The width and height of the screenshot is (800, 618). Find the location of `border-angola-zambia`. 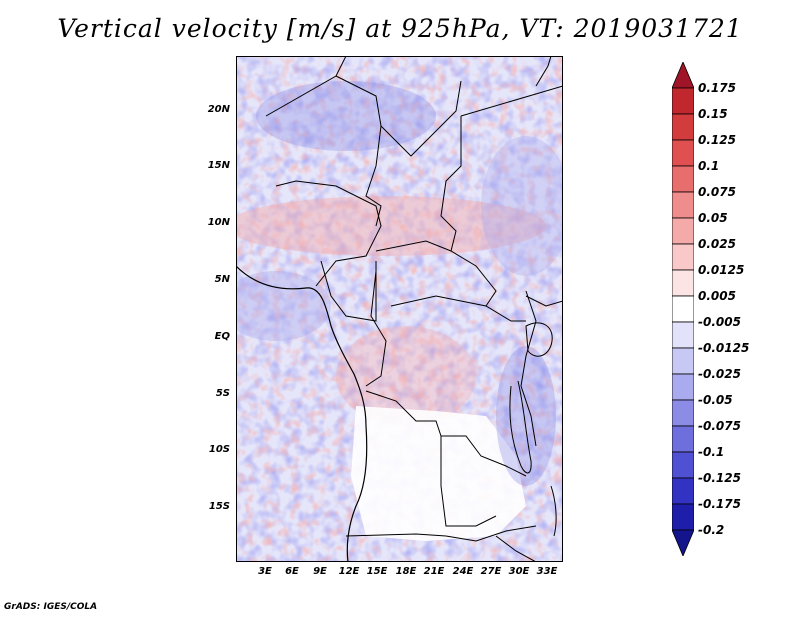

border-angola-zambia is located at coordinates (468, 481).